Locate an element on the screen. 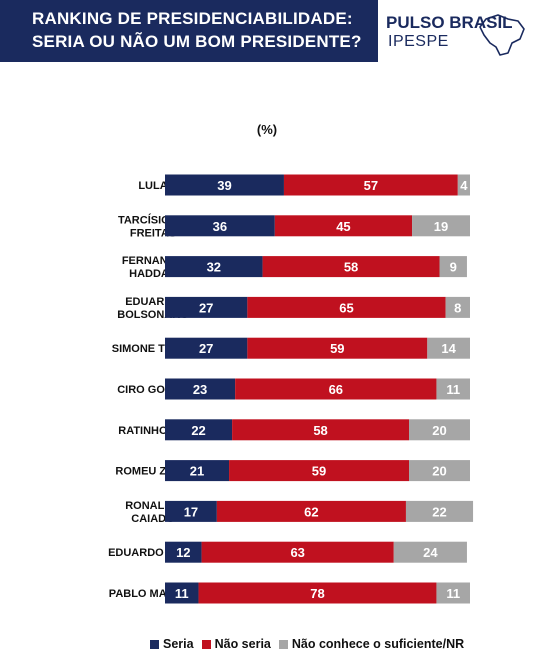 The width and height of the screenshot is (534, 659). legend-label-seria: Seria is located at coordinates (178, 644).